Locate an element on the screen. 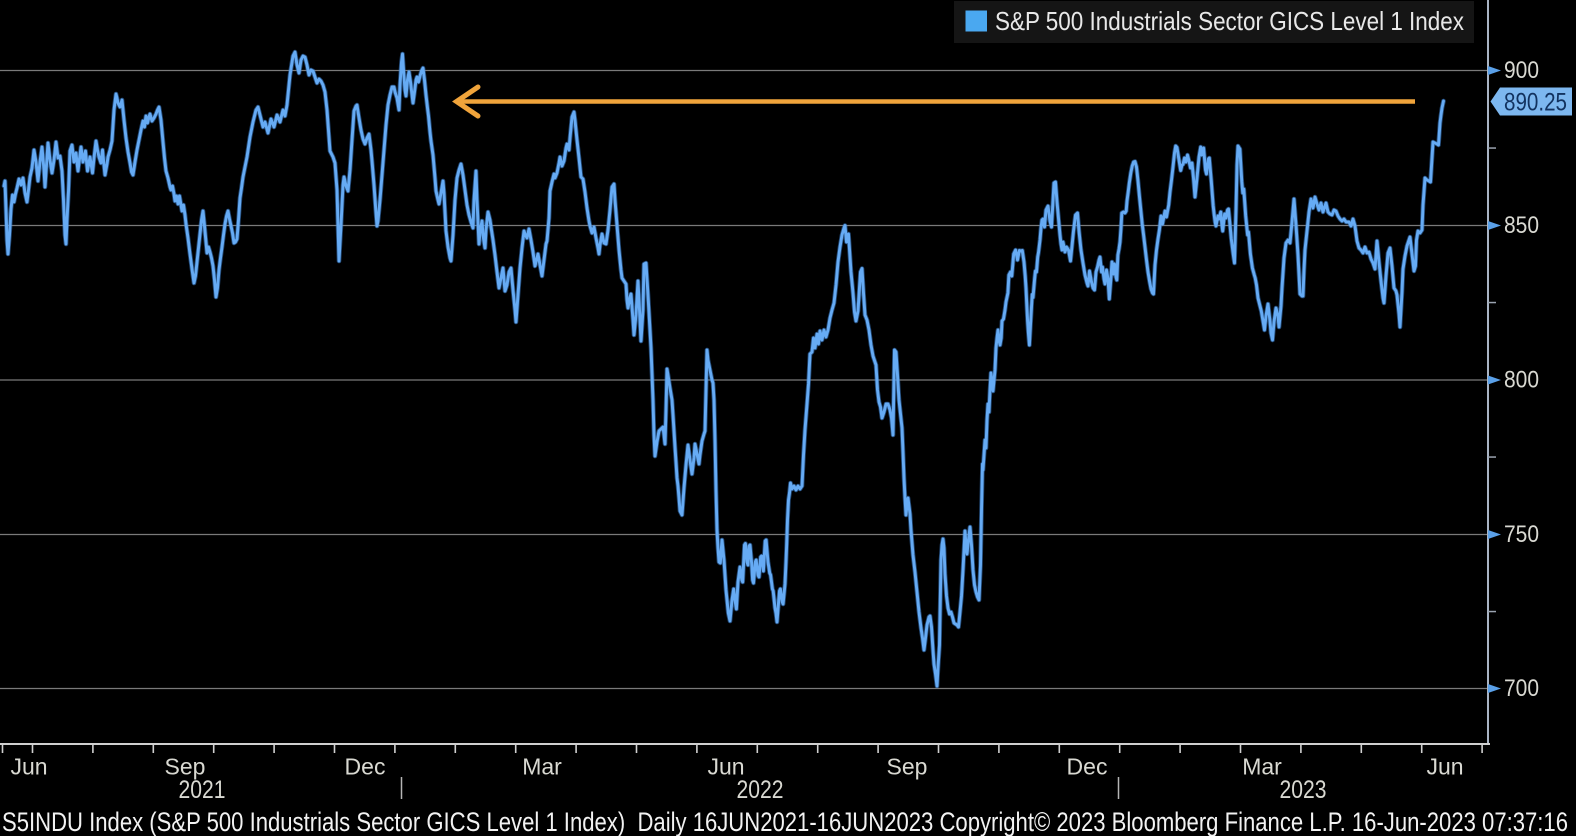 Image resolution: width=1576 pixels, height=836 pixels. svg-text: 700 is located at coordinates (1521, 688).